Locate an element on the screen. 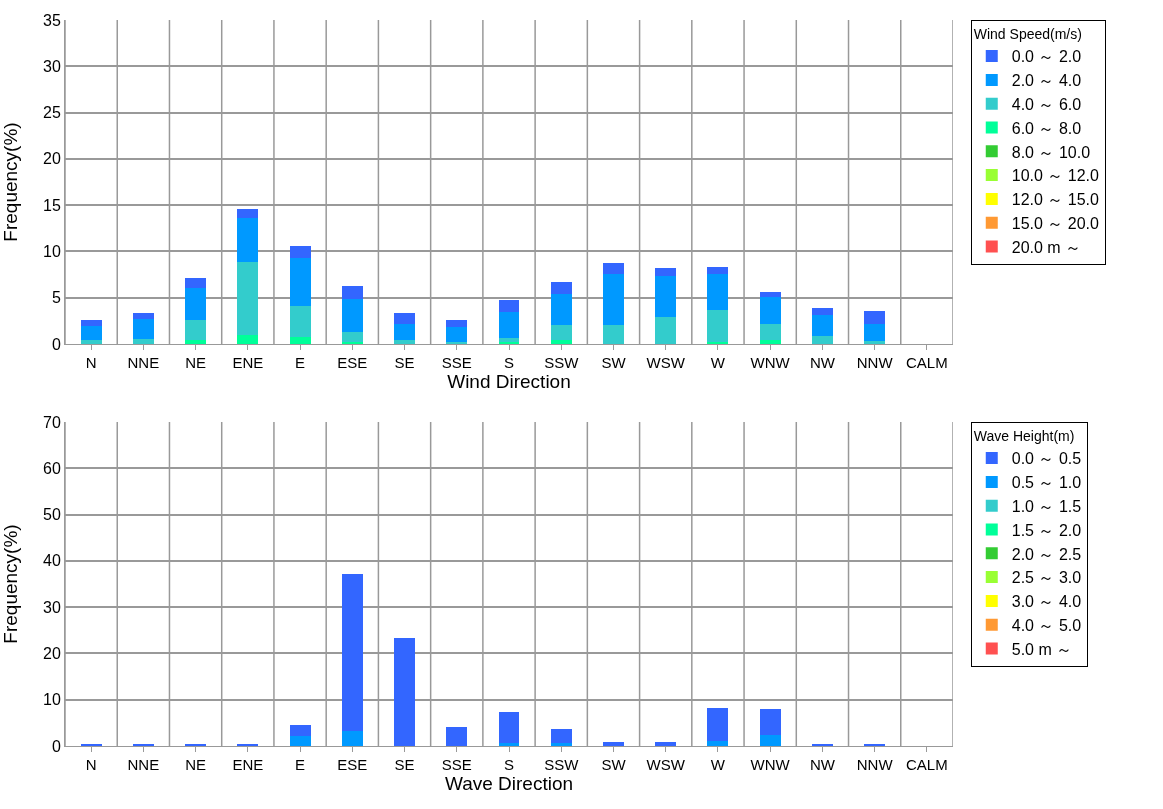  x-axis-title: Wave Direction is located at coordinates (509, 783).